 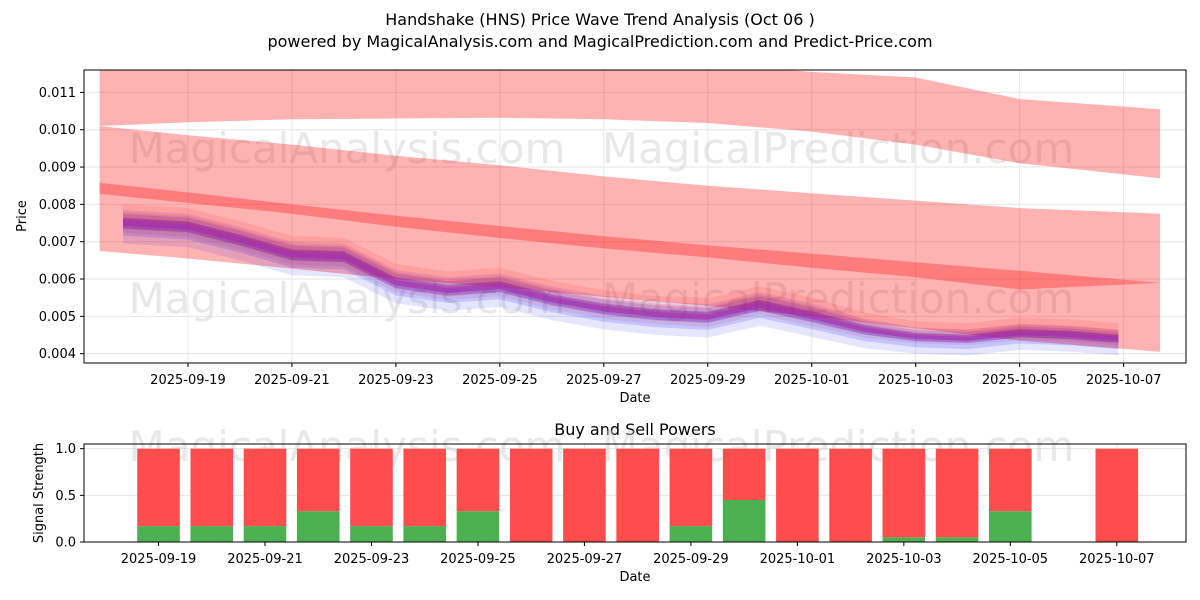 What do you see at coordinates (65, 496) in the screenshot?
I see `buy-sell-y-tick-label: 0.5` at bounding box center [65, 496].